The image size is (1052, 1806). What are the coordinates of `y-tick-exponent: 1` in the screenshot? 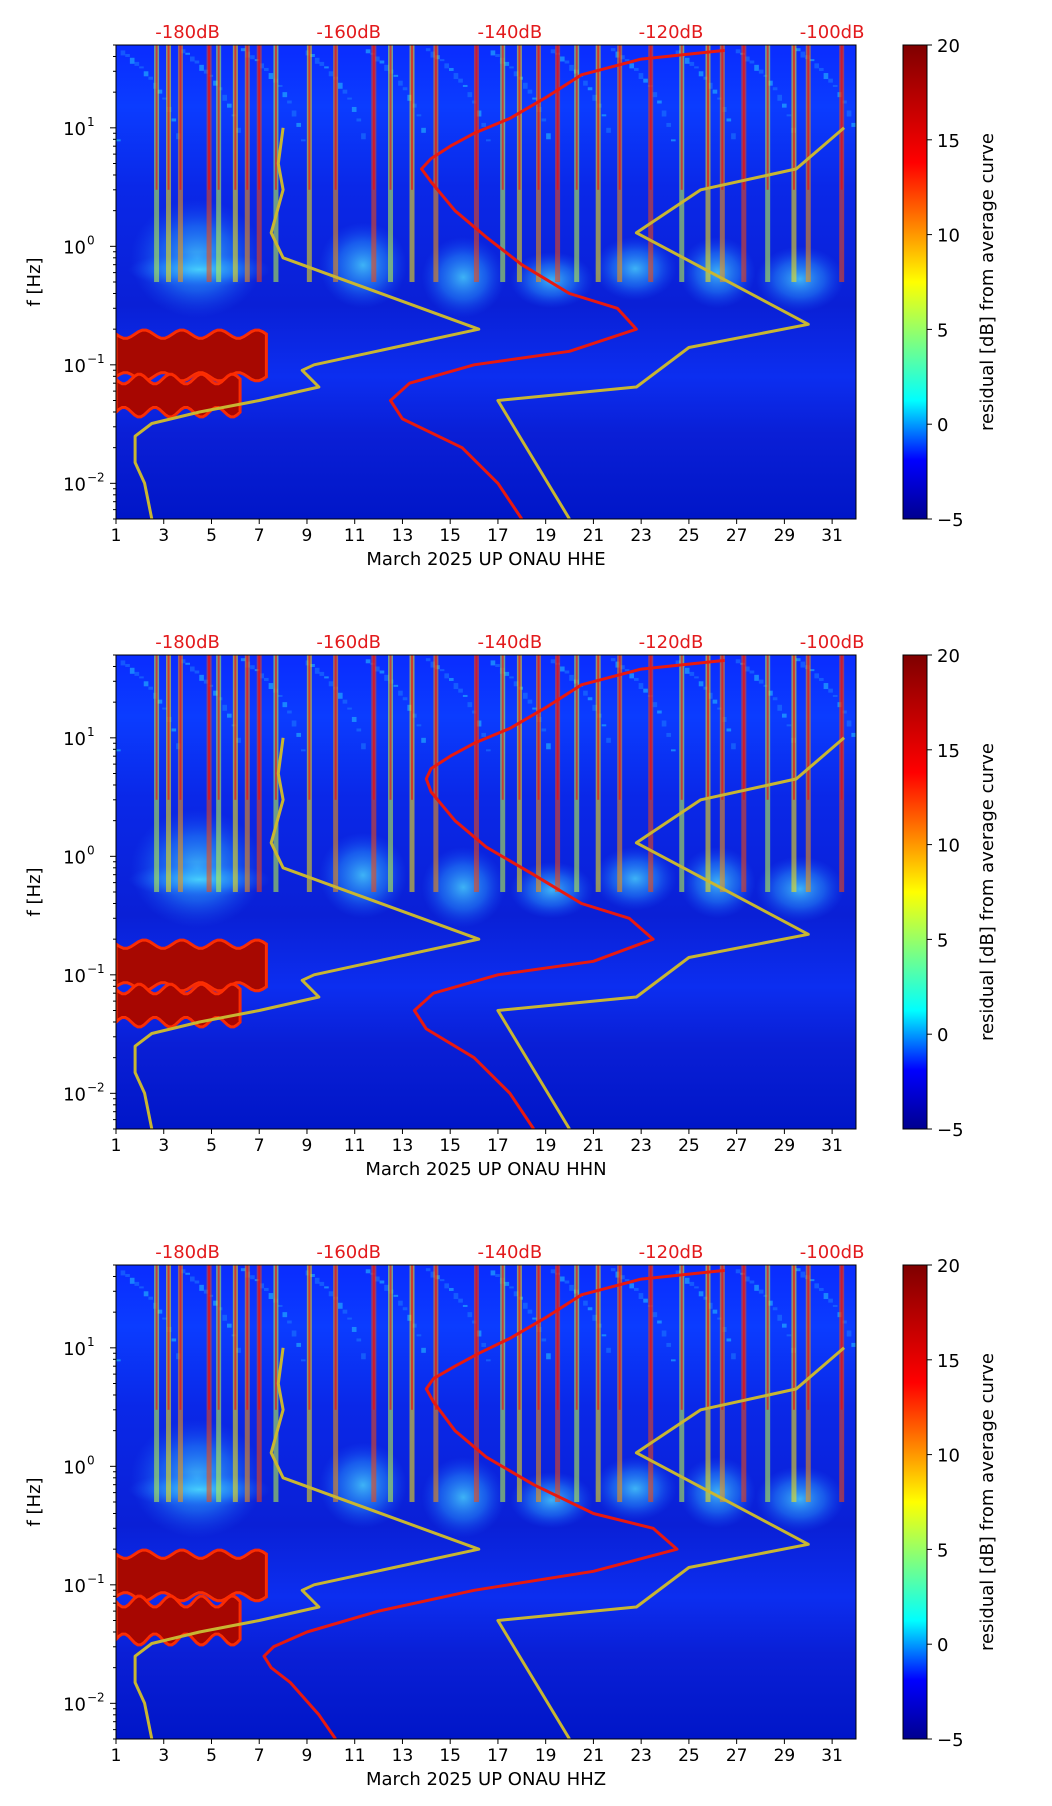 It's located at (91, 1342).